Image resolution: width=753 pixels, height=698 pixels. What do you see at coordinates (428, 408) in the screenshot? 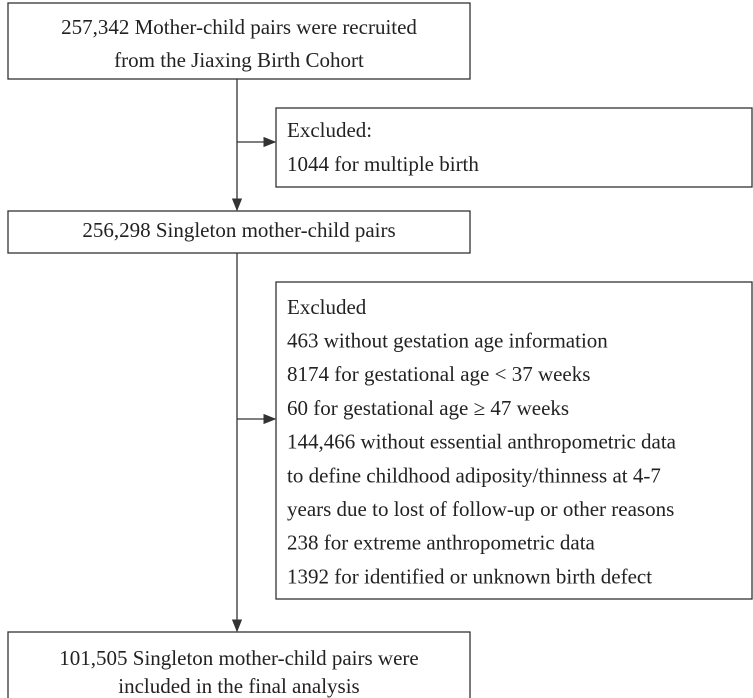
I see `node-text: 60 for gestational age ≥ 47 weeks` at bounding box center [428, 408].